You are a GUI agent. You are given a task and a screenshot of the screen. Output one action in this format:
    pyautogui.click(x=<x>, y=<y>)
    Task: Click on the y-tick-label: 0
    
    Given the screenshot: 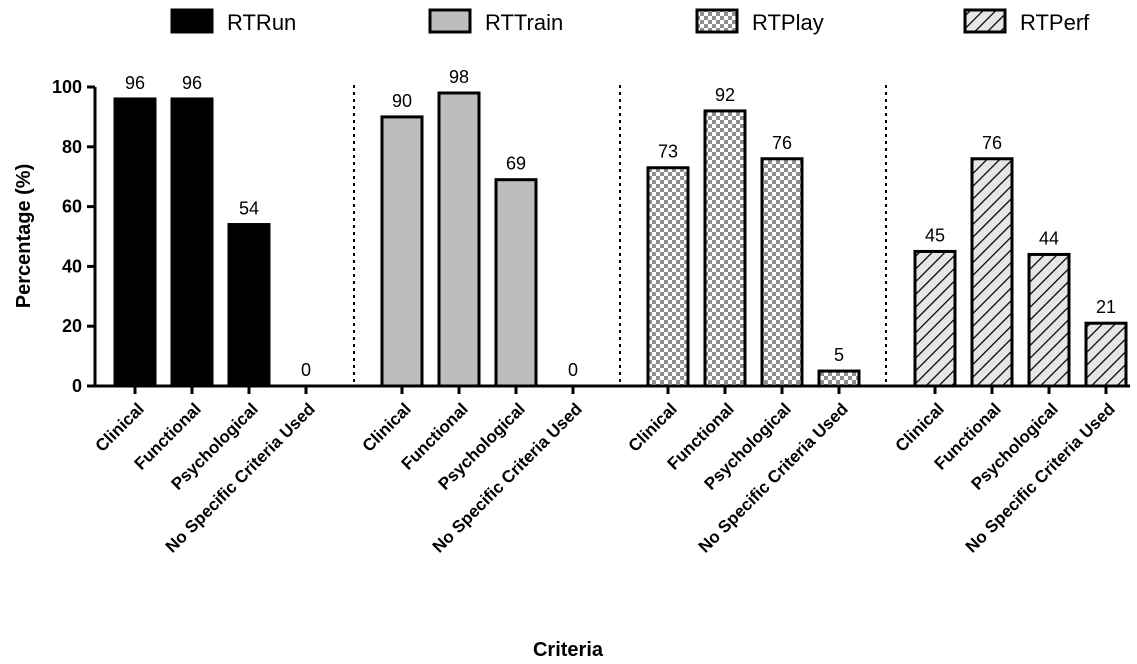 What is the action you would take?
    pyautogui.click(x=77, y=386)
    